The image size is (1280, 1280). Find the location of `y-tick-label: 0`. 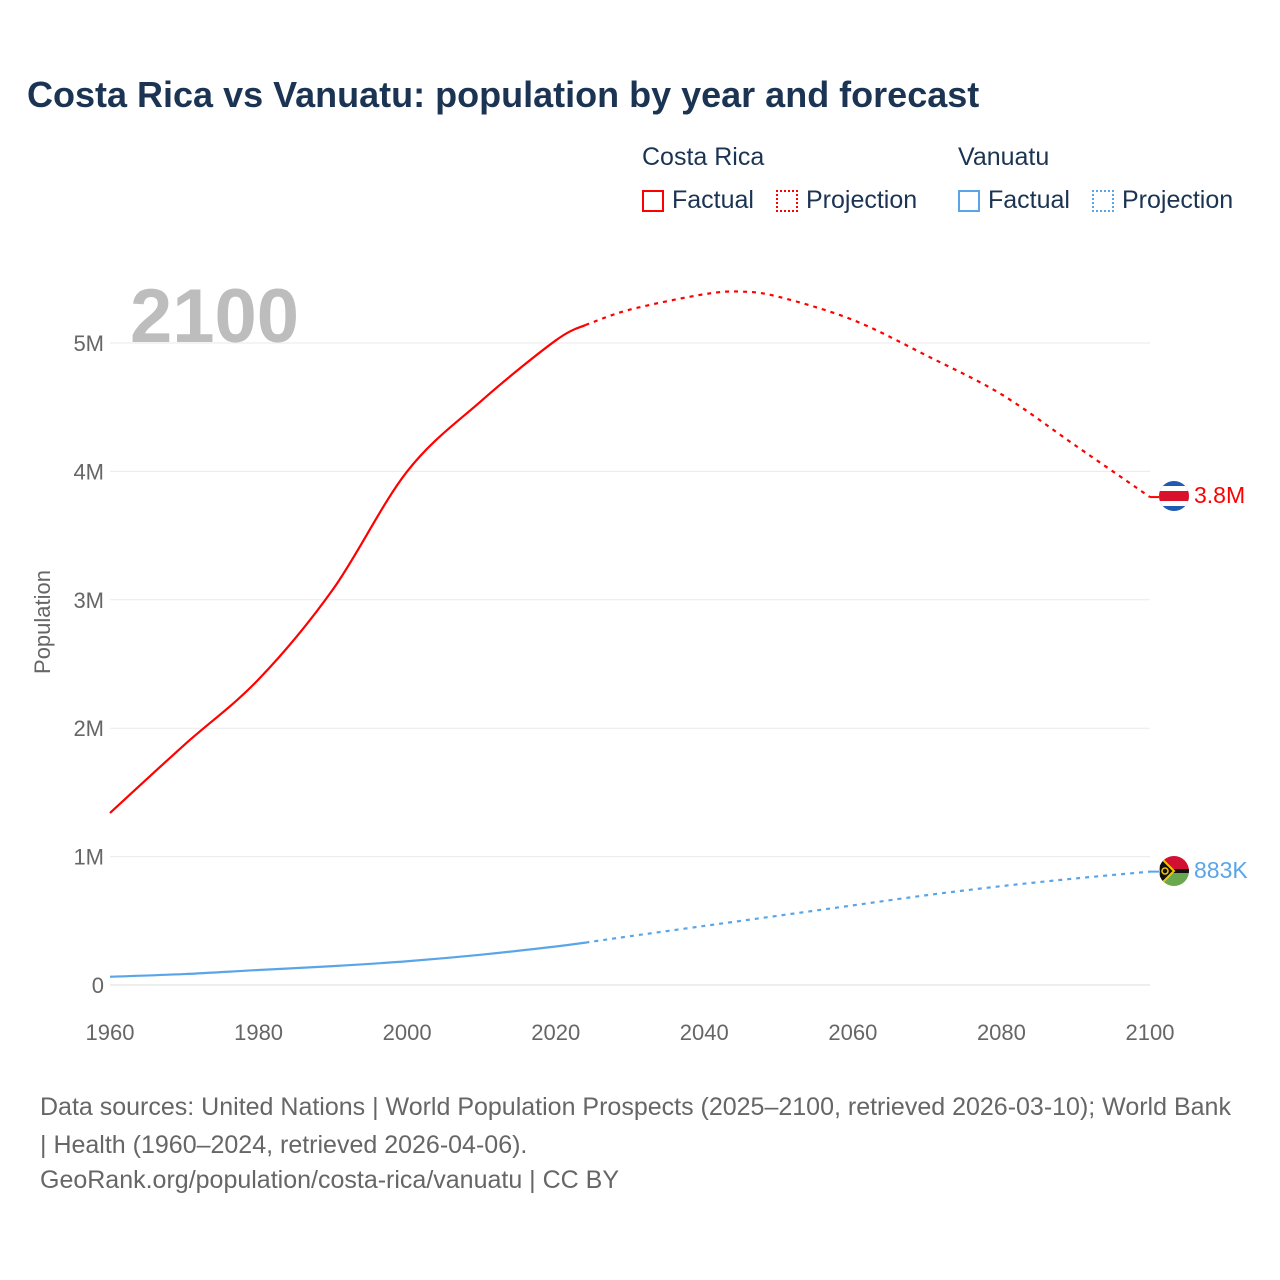

y-tick-label: 0 is located at coordinates (98, 985).